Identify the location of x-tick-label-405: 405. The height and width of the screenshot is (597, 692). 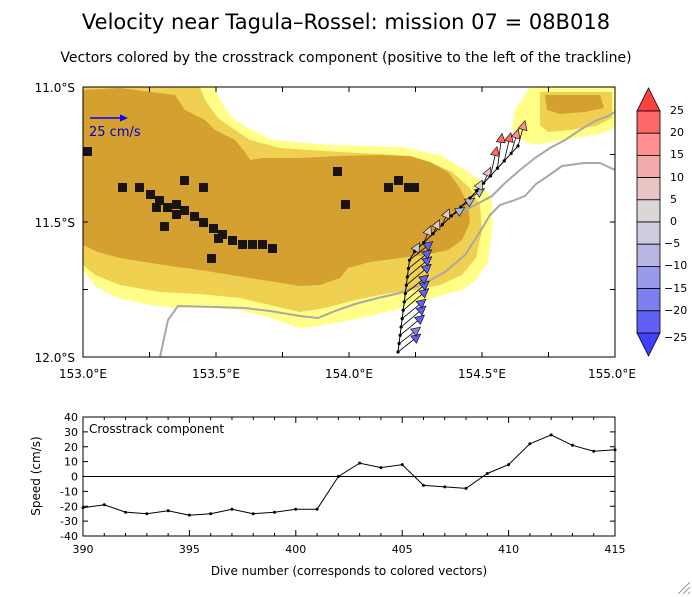
(402, 549).